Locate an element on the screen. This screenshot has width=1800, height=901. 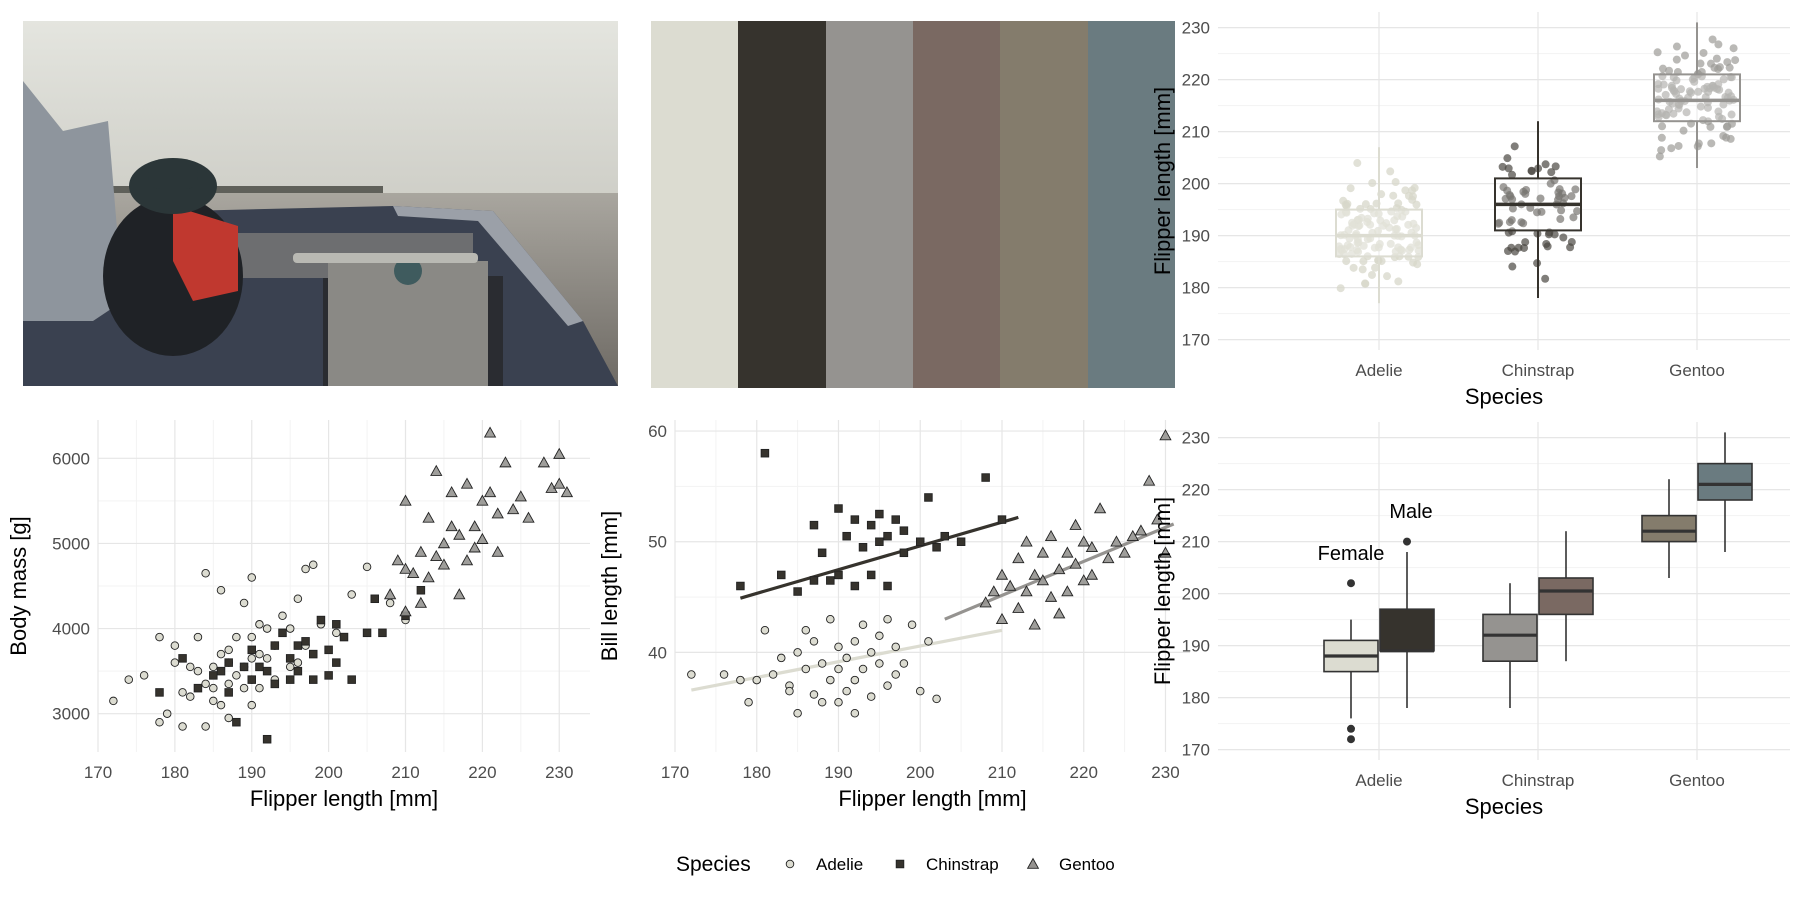
outlier-point is located at coordinates (1351, 583).